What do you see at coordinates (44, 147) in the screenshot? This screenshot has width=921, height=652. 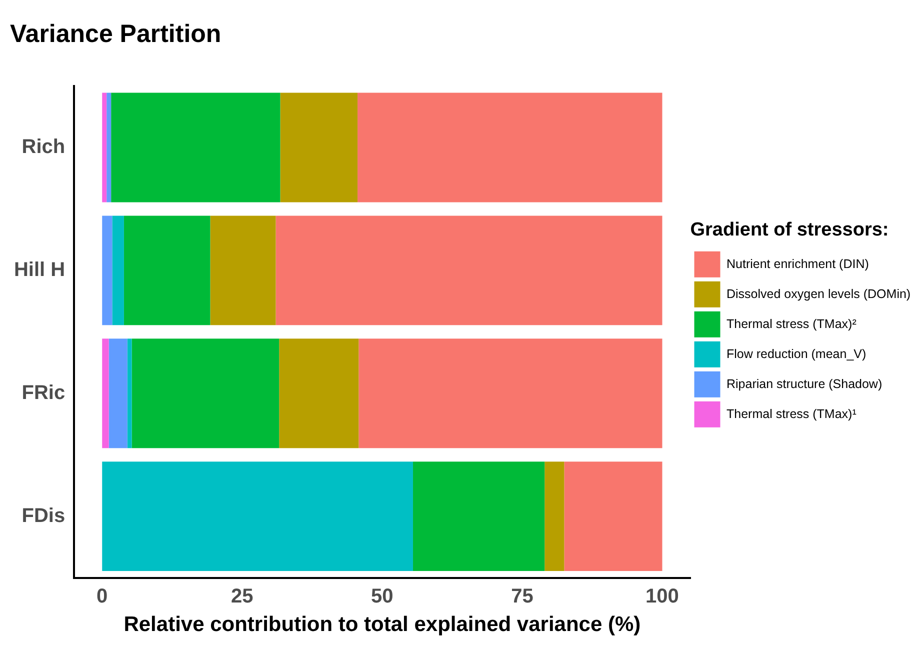 I see `y-tick-label: Rich` at bounding box center [44, 147].